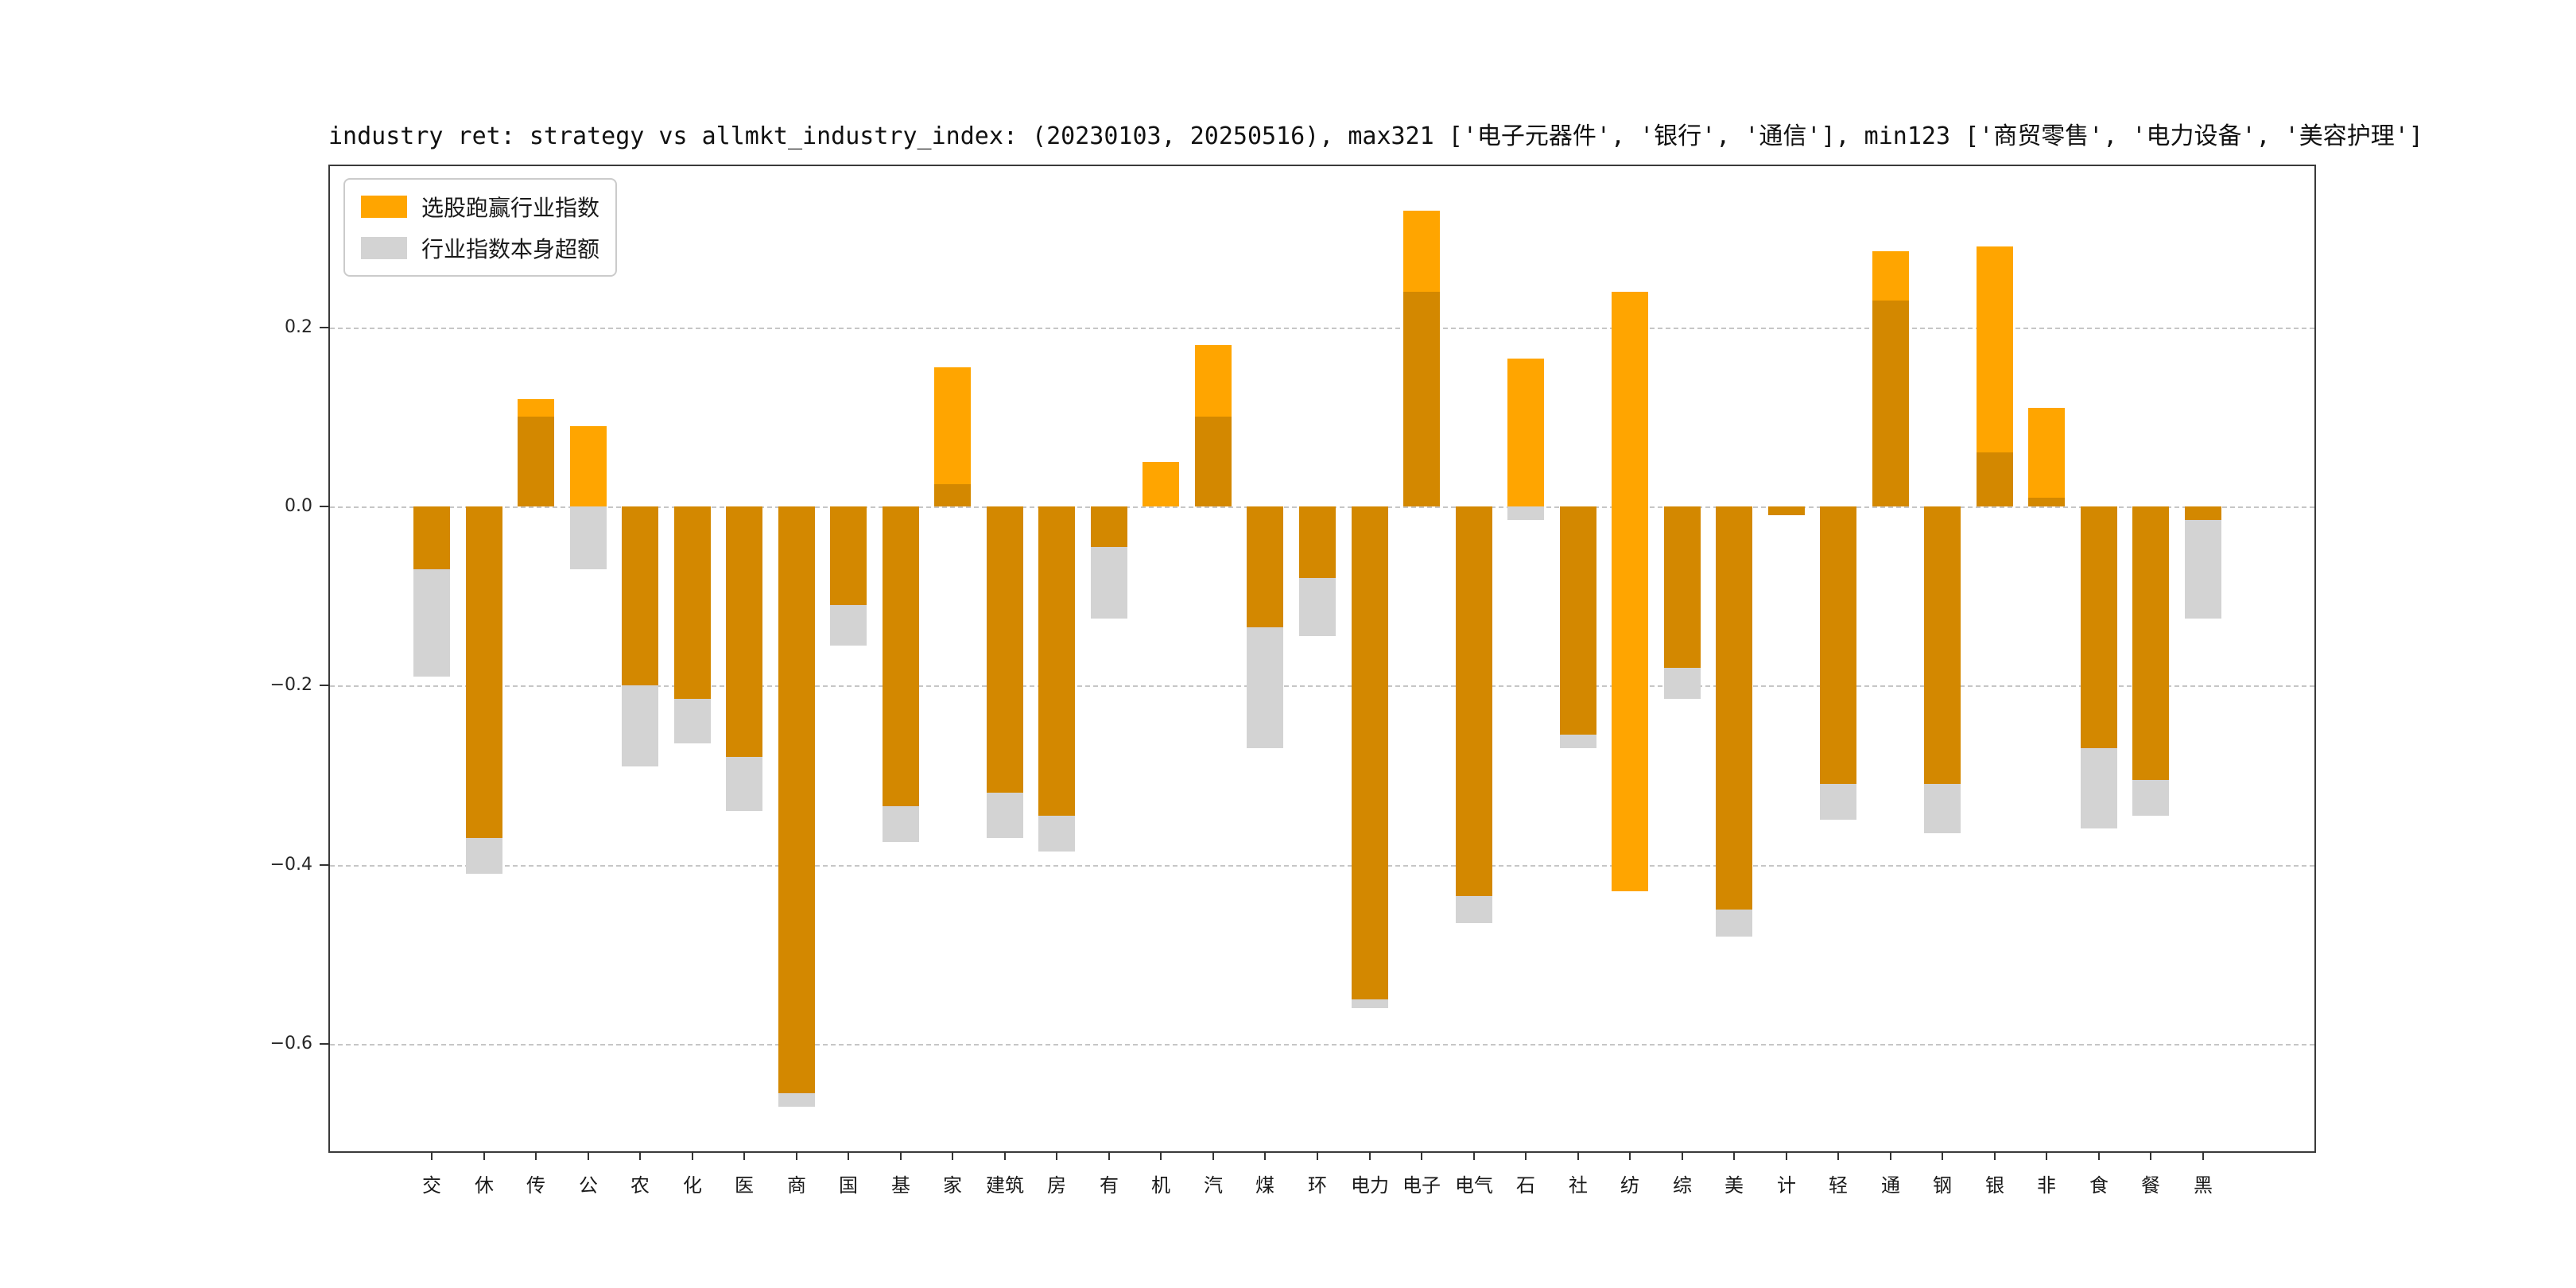 This screenshot has width=2576, height=1288. Describe the element at coordinates (1056, 1185) in the screenshot. I see `x-tick-label: 房` at that location.